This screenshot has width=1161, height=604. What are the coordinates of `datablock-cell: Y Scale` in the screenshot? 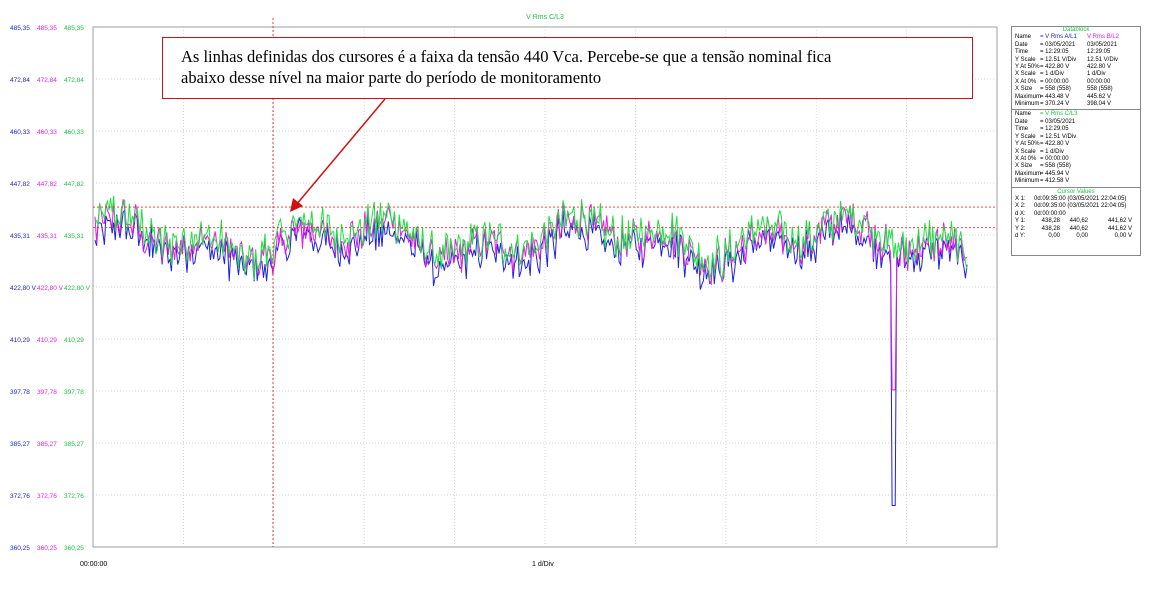 It's located at (1025, 59).